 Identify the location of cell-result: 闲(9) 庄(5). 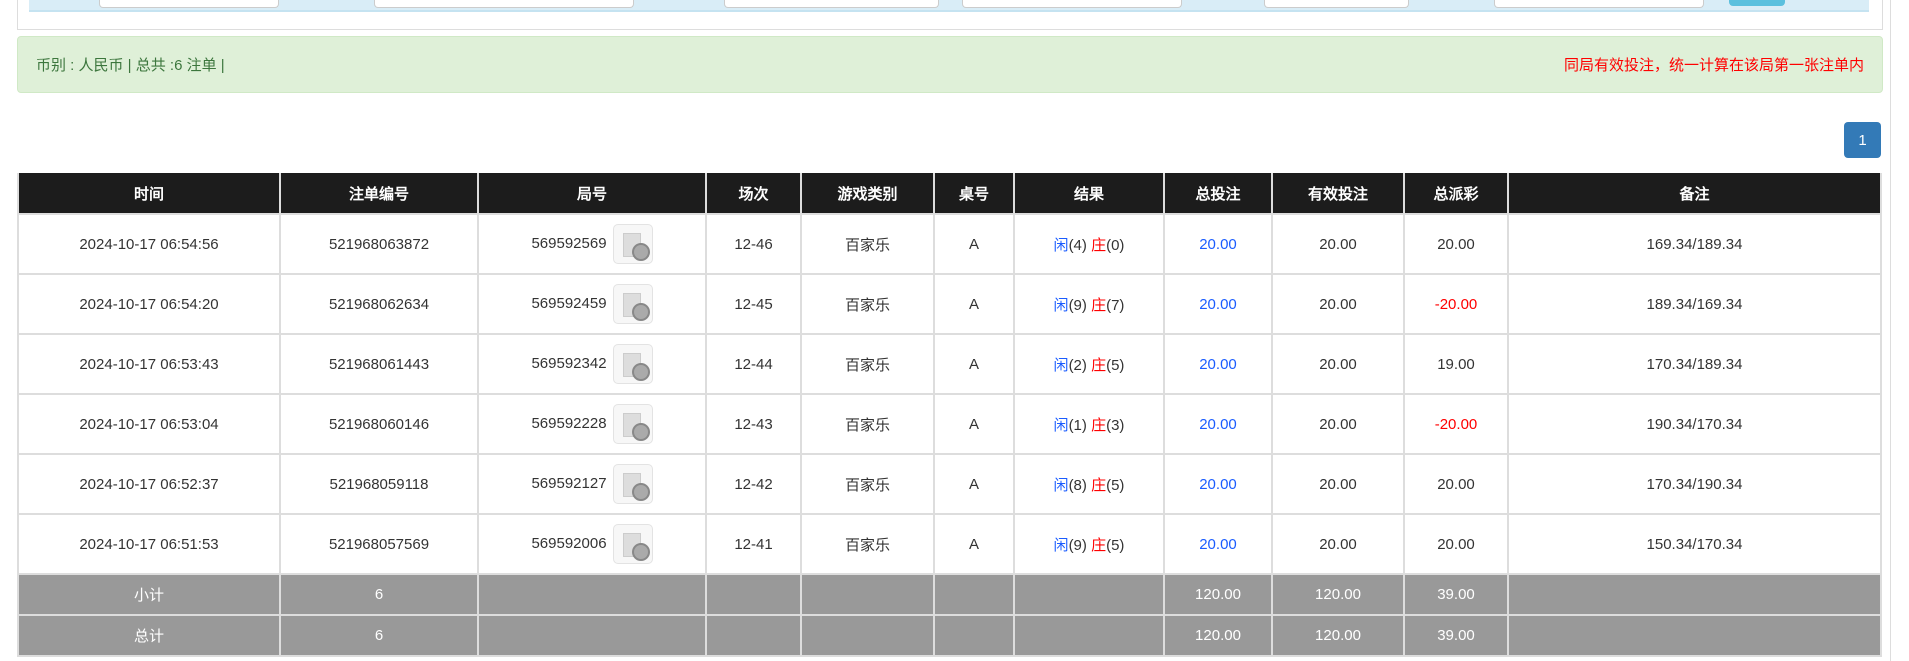
(1089, 544).